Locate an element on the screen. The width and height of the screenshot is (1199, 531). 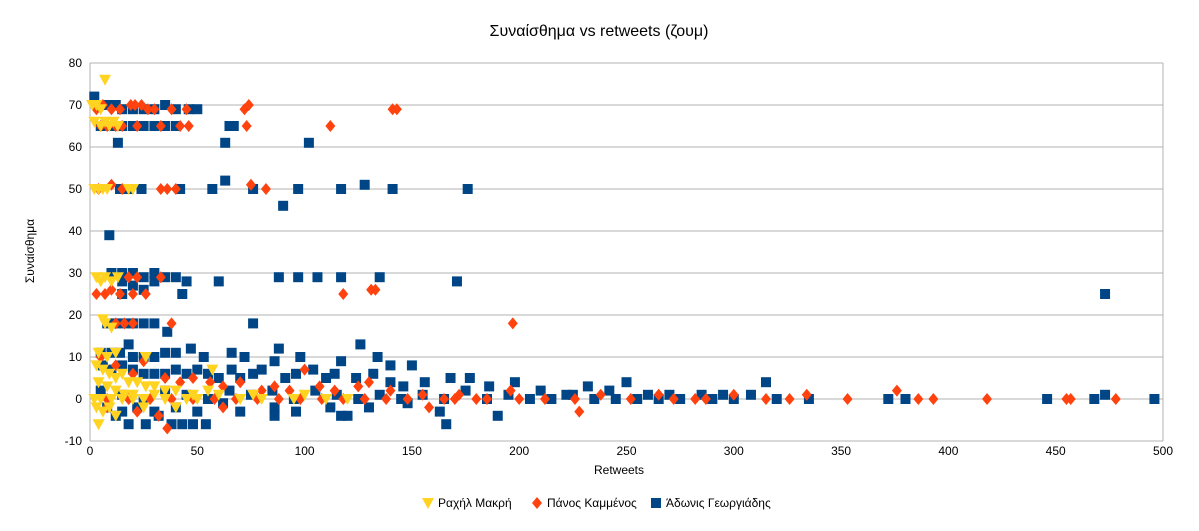
x-tick-label: 100 is located at coordinates (305, 451).